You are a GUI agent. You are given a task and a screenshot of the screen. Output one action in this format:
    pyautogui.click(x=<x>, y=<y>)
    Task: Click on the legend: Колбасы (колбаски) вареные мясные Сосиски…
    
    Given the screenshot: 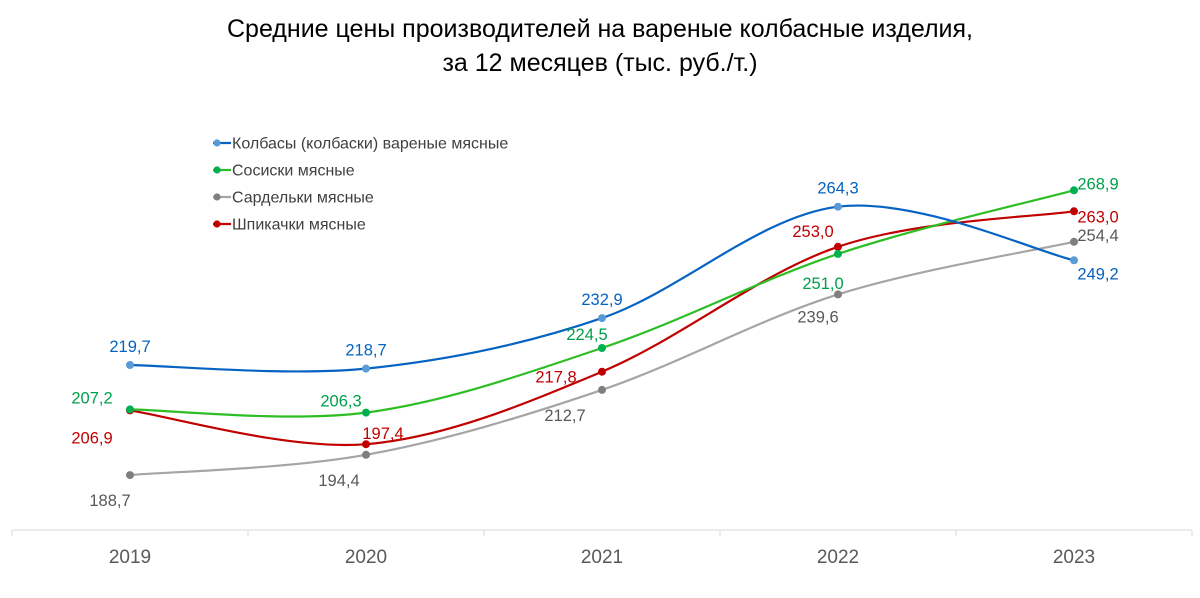 What is the action you would take?
    pyautogui.click(x=360, y=185)
    